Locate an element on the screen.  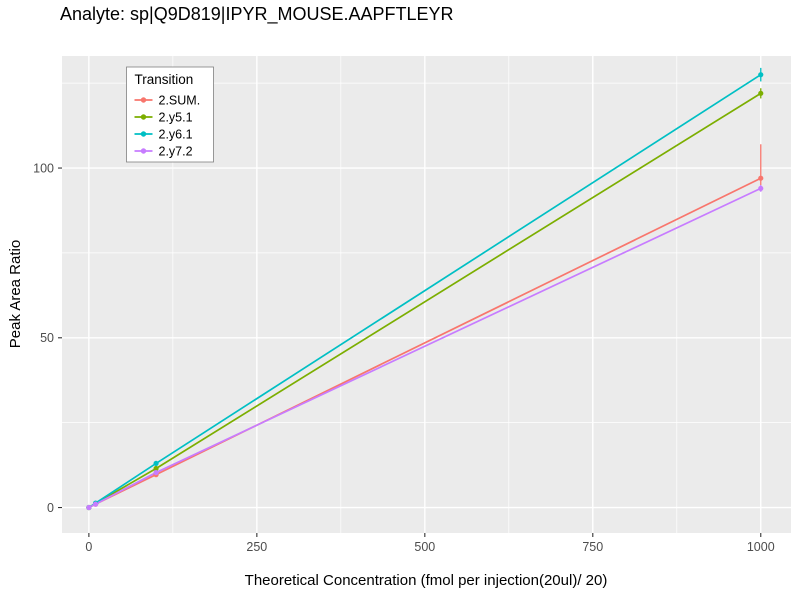
x-tick-label: 0 is located at coordinates (88, 547).